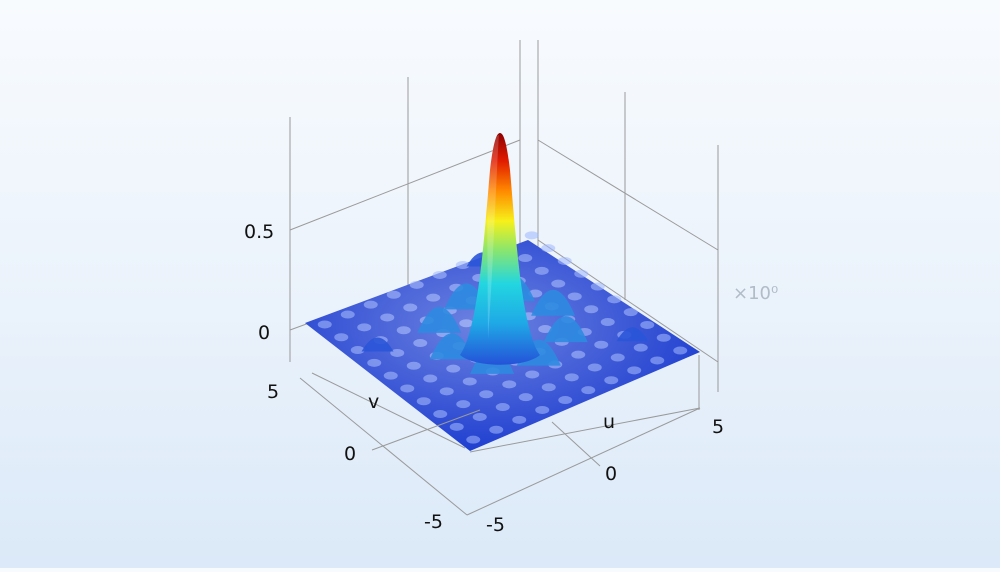 This screenshot has height=572, width=1000. I want to click on u-tick-label: 0, so click(611, 474).